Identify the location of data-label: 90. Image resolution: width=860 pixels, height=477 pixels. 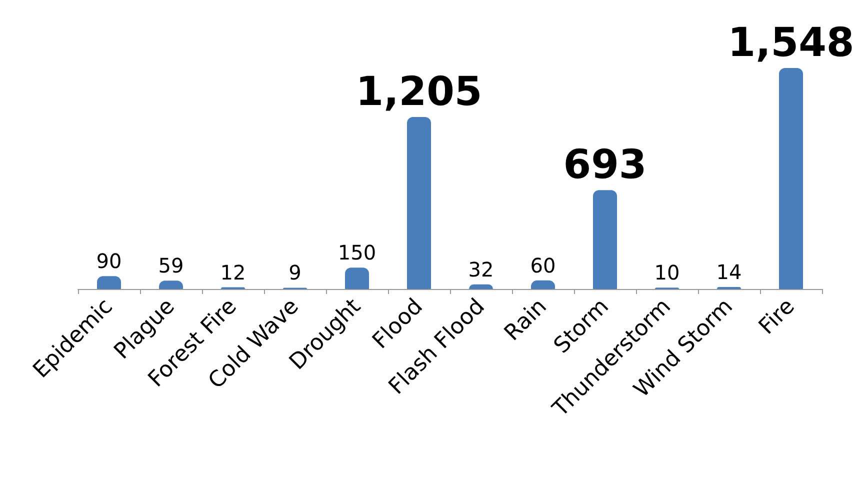
(109, 261).